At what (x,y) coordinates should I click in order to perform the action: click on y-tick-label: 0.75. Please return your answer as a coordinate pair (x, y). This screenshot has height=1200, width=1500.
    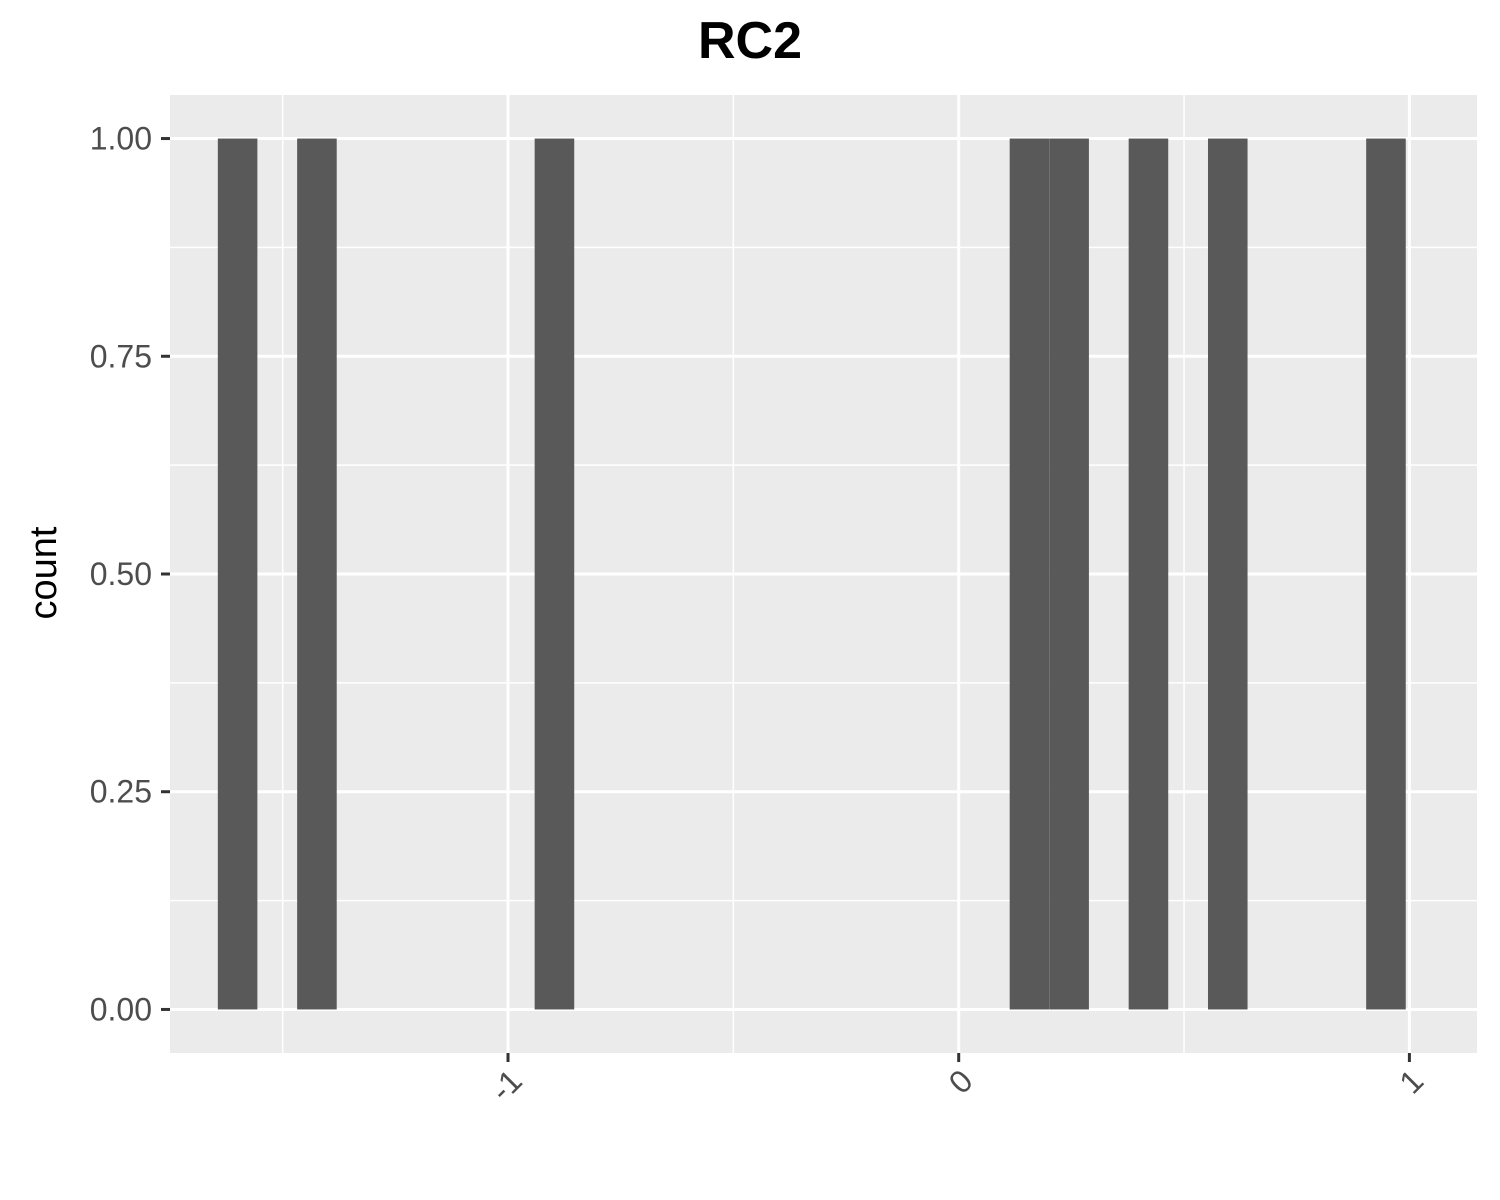
    Looking at the image, I should click on (121, 356).